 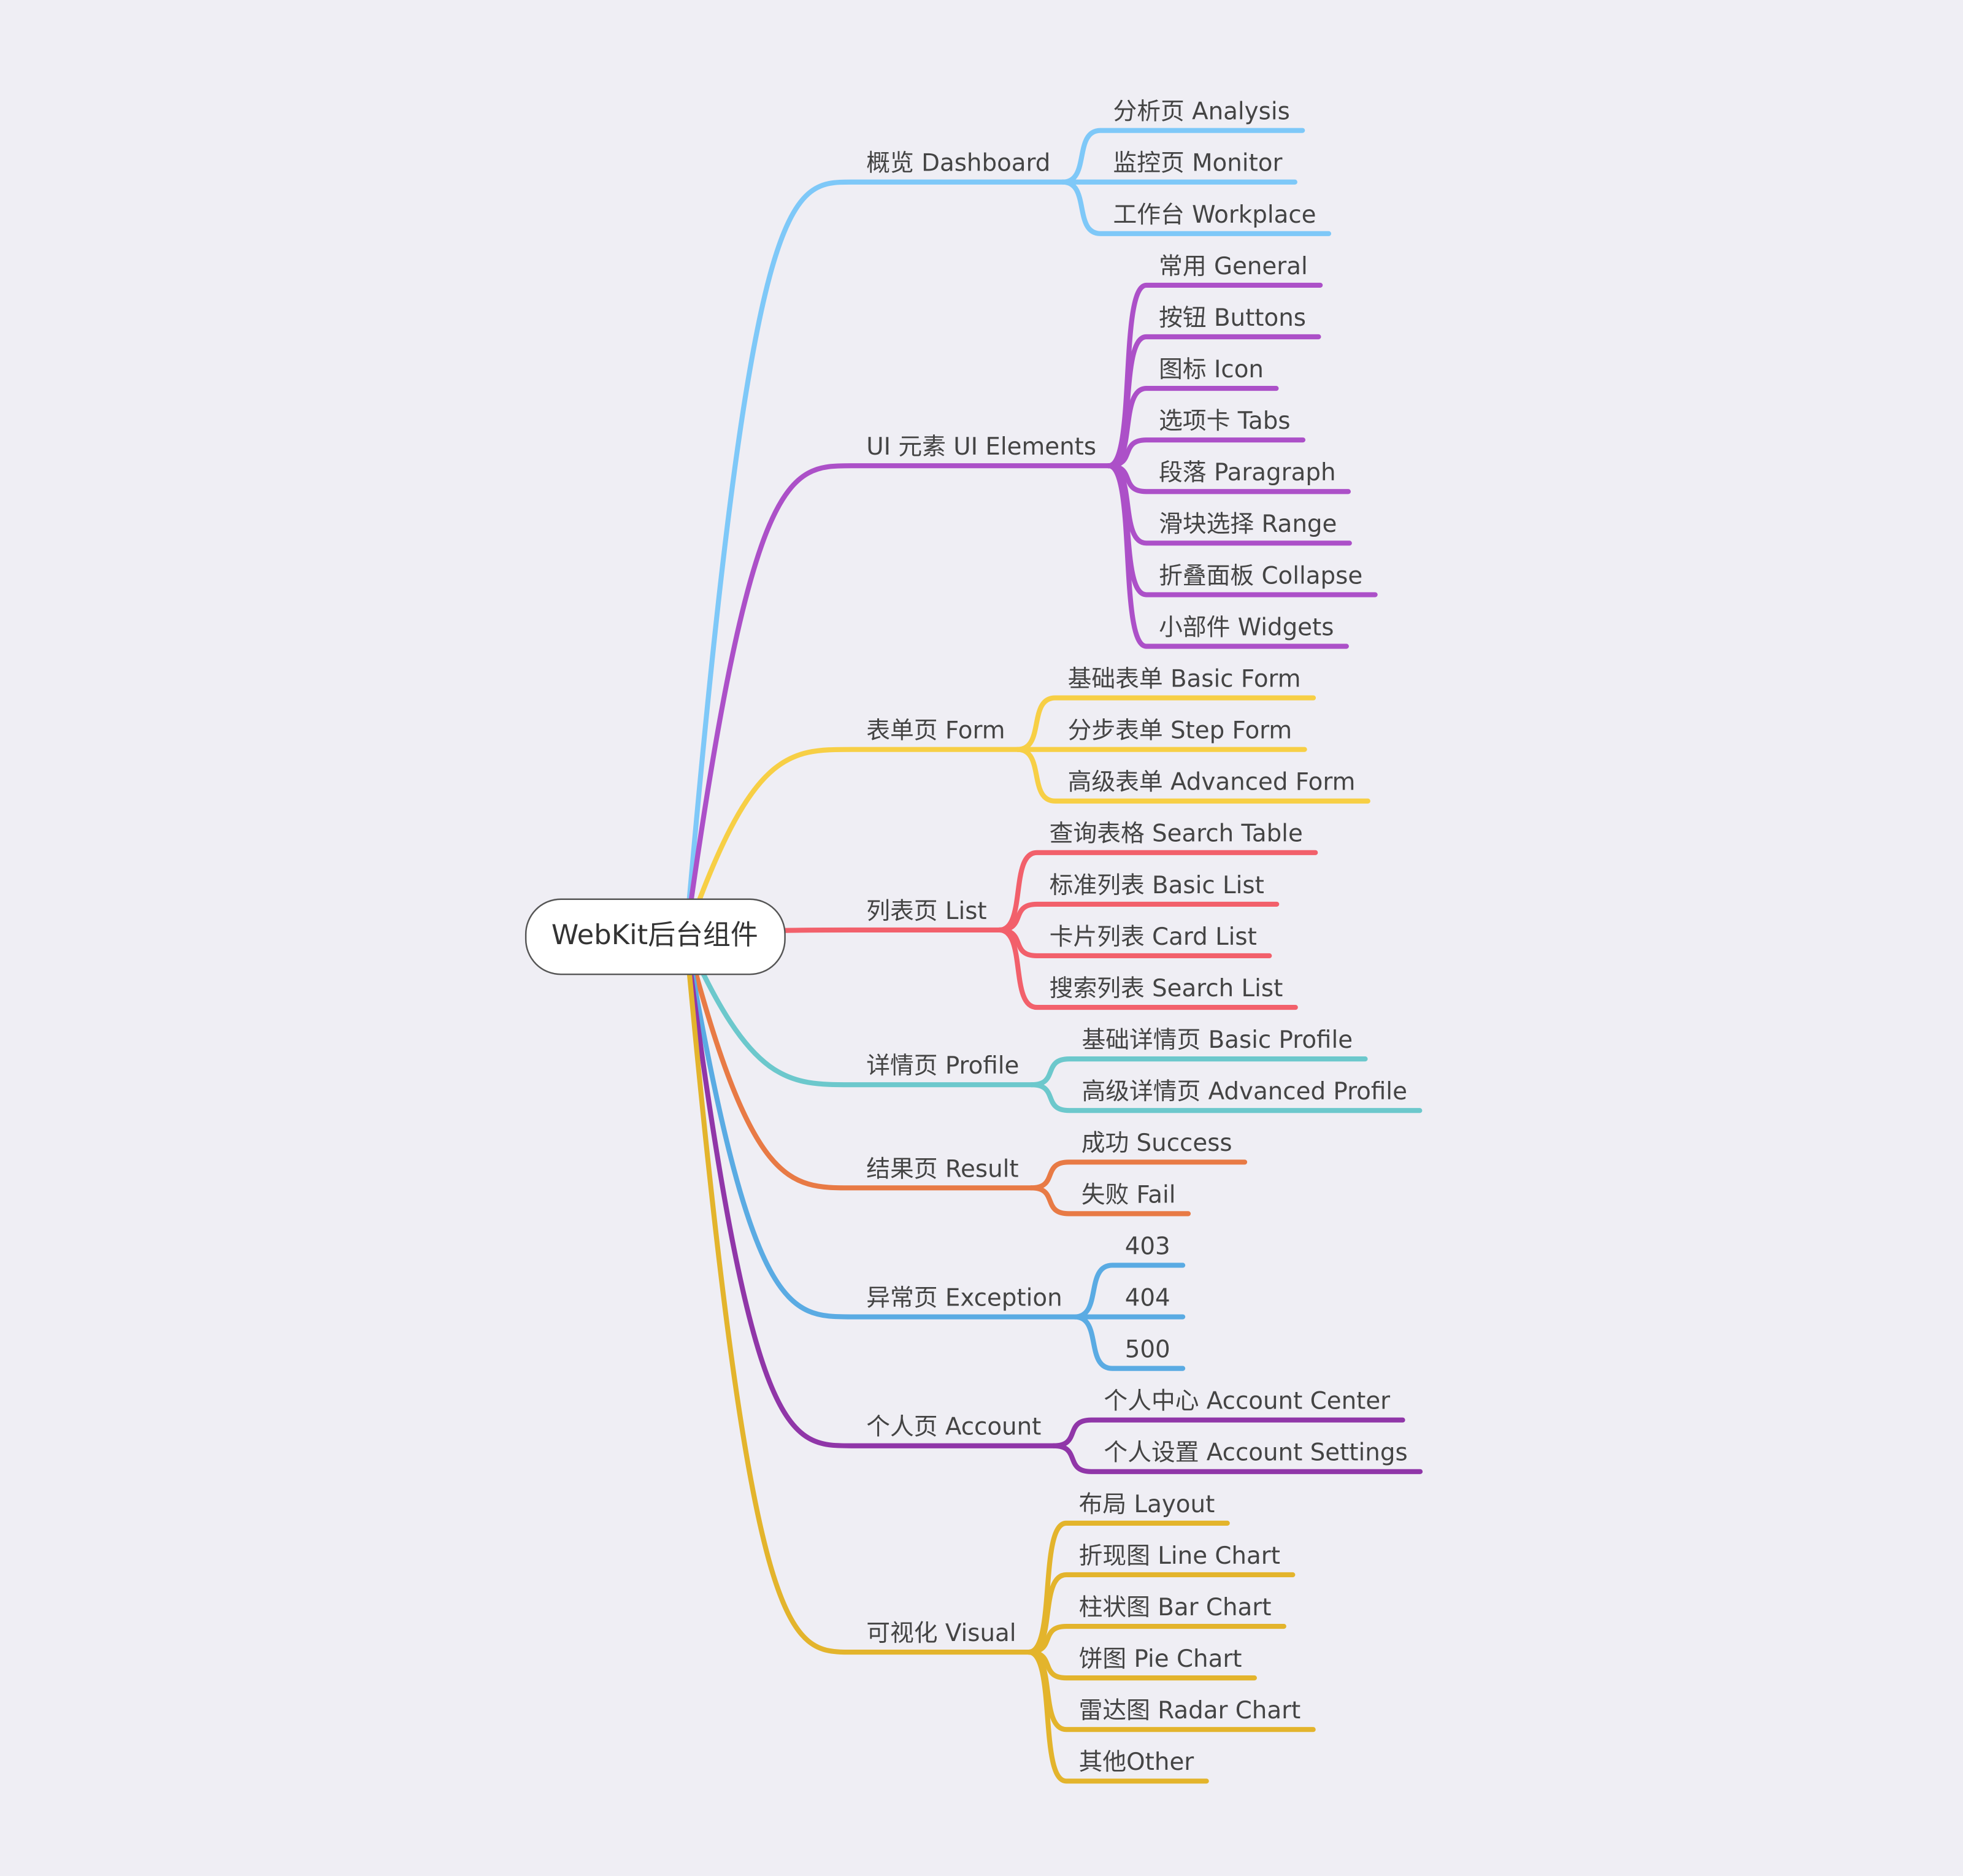 I want to click on leaf-label: 折现图 Line Chart, so click(x=1179, y=1556).